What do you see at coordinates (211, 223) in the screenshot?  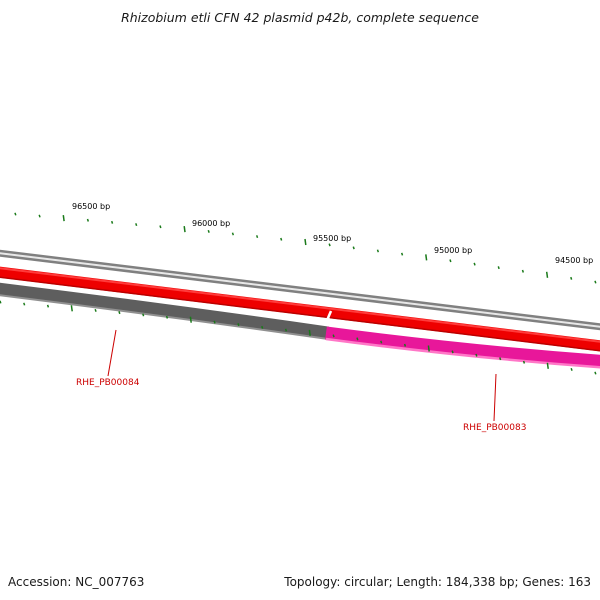 I see `scale-label: 96000 bp` at bounding box center [211, 223].